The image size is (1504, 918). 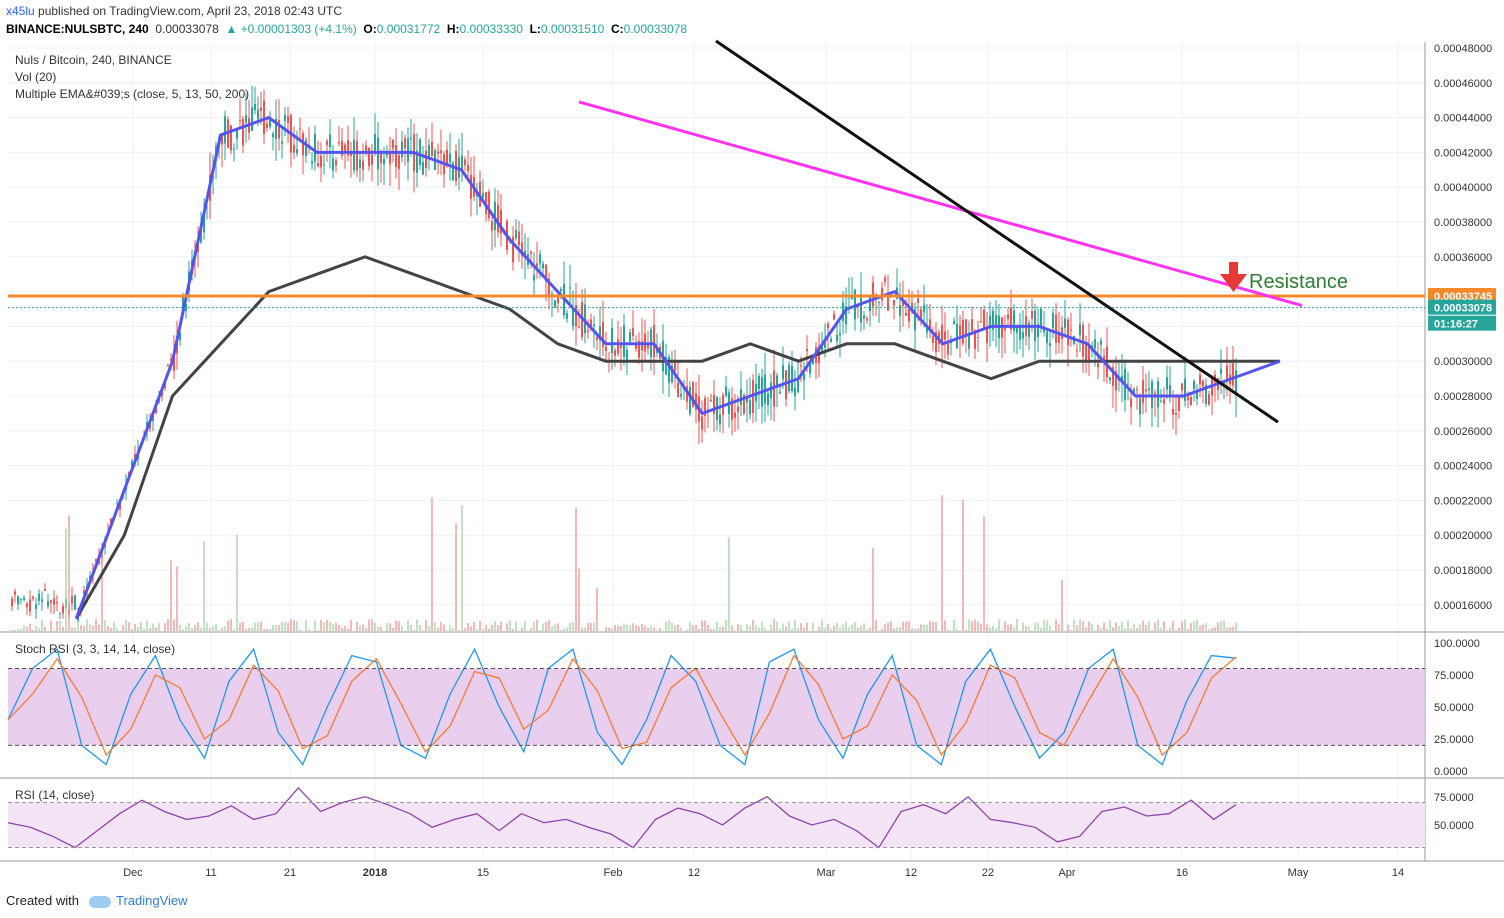 I want to click on resistance-annotation: Resistance, so click(x=1298, y=282).